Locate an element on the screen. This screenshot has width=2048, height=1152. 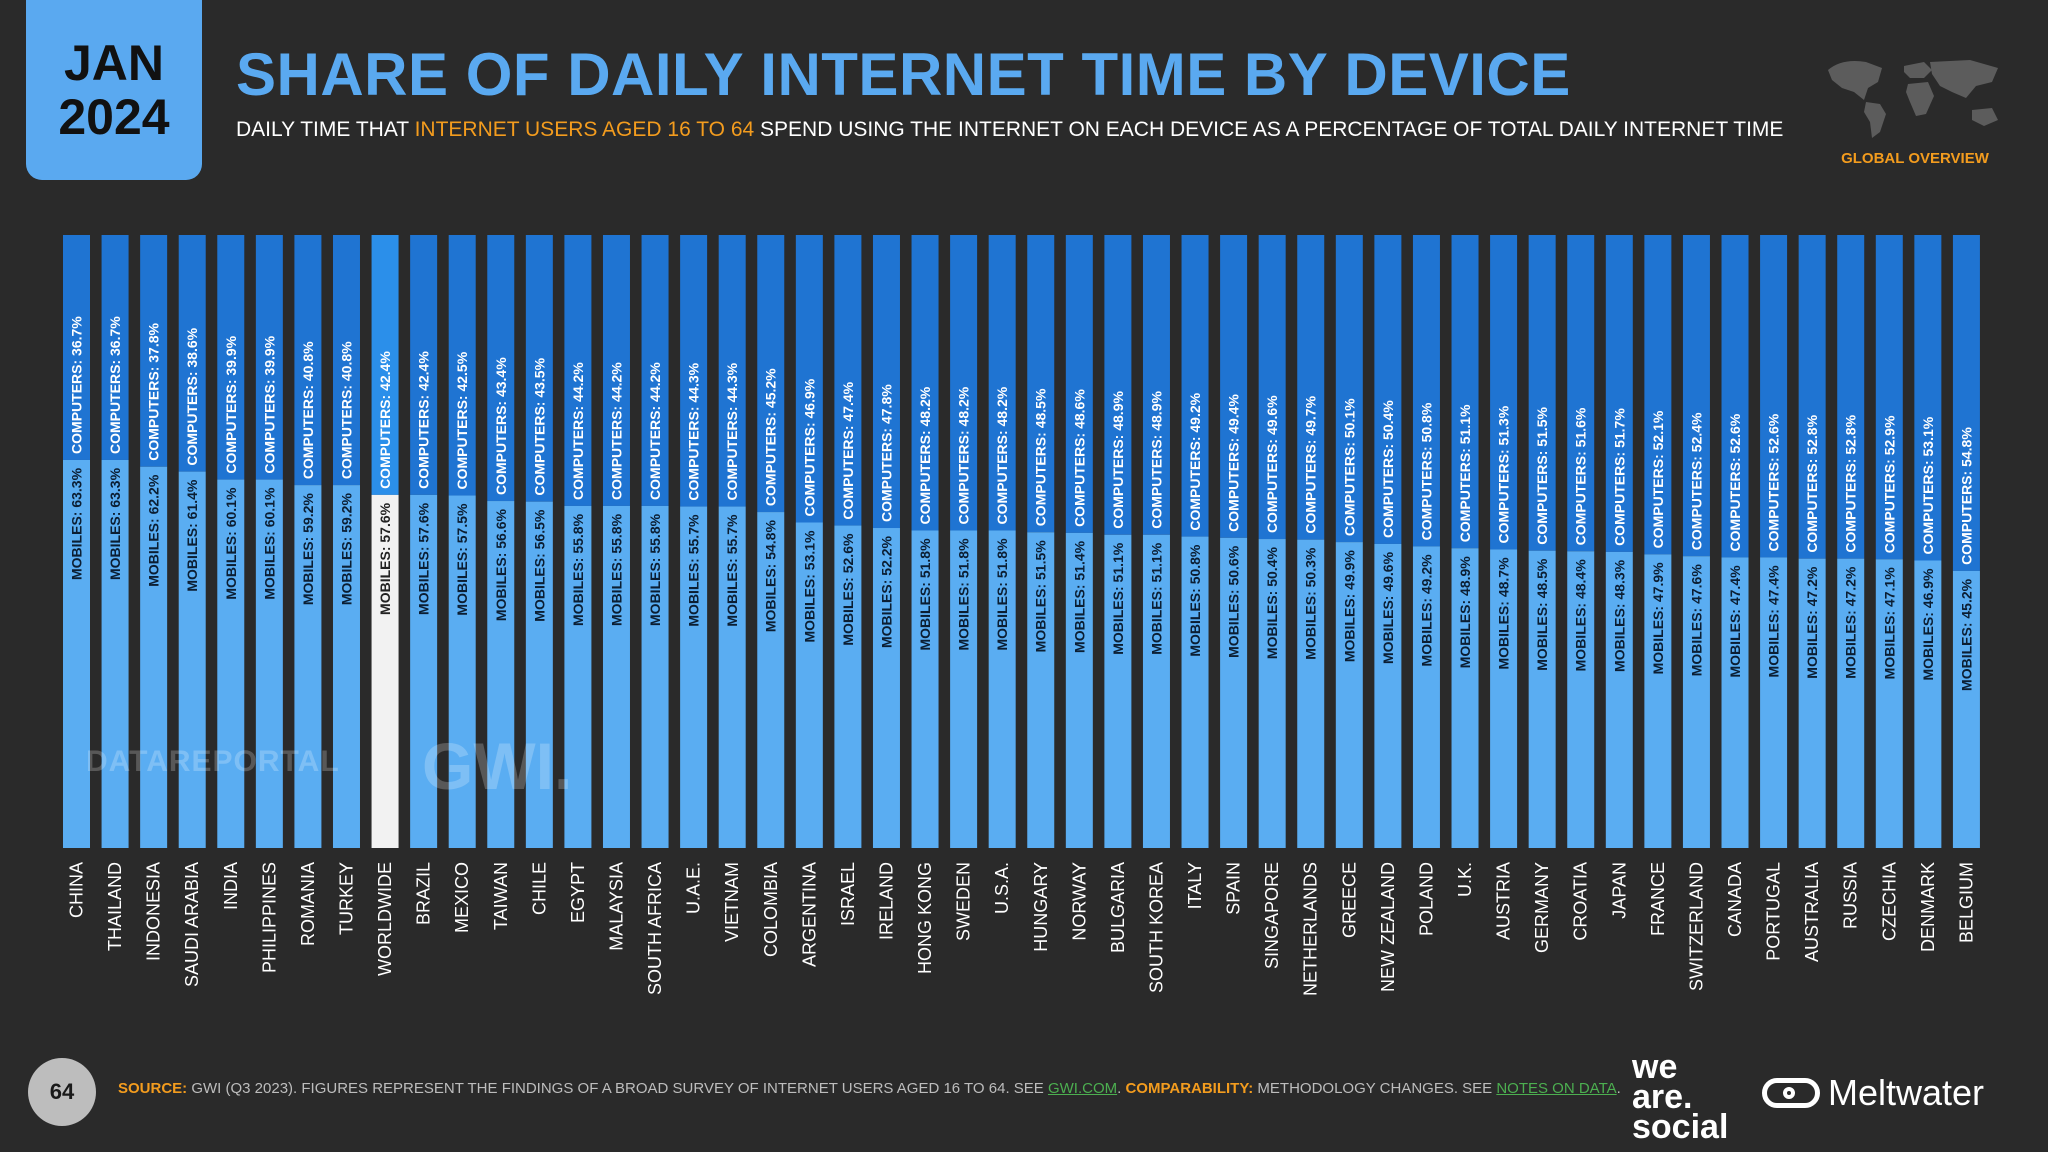
label-computers: COMPUTERS: 52.9% is located at coordinates (1889, 484).